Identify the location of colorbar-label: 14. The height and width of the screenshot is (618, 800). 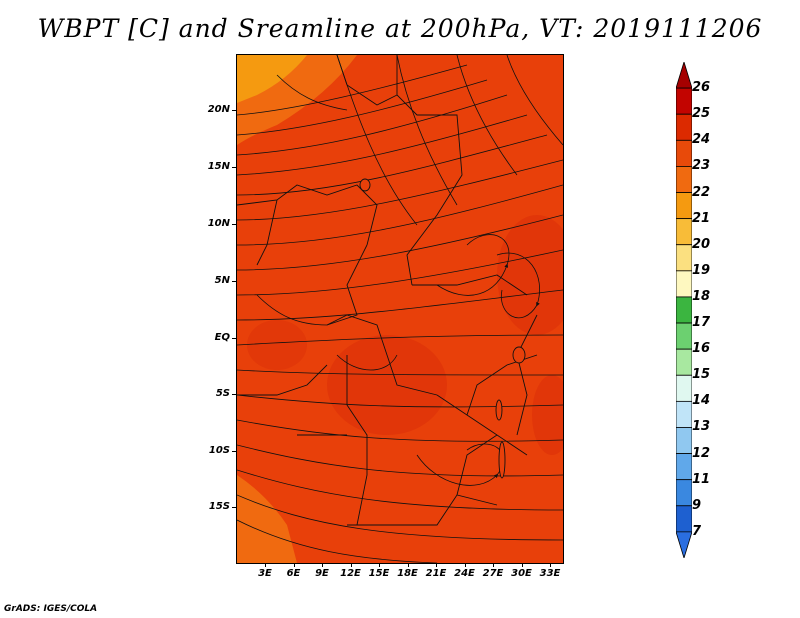
(701, 401).